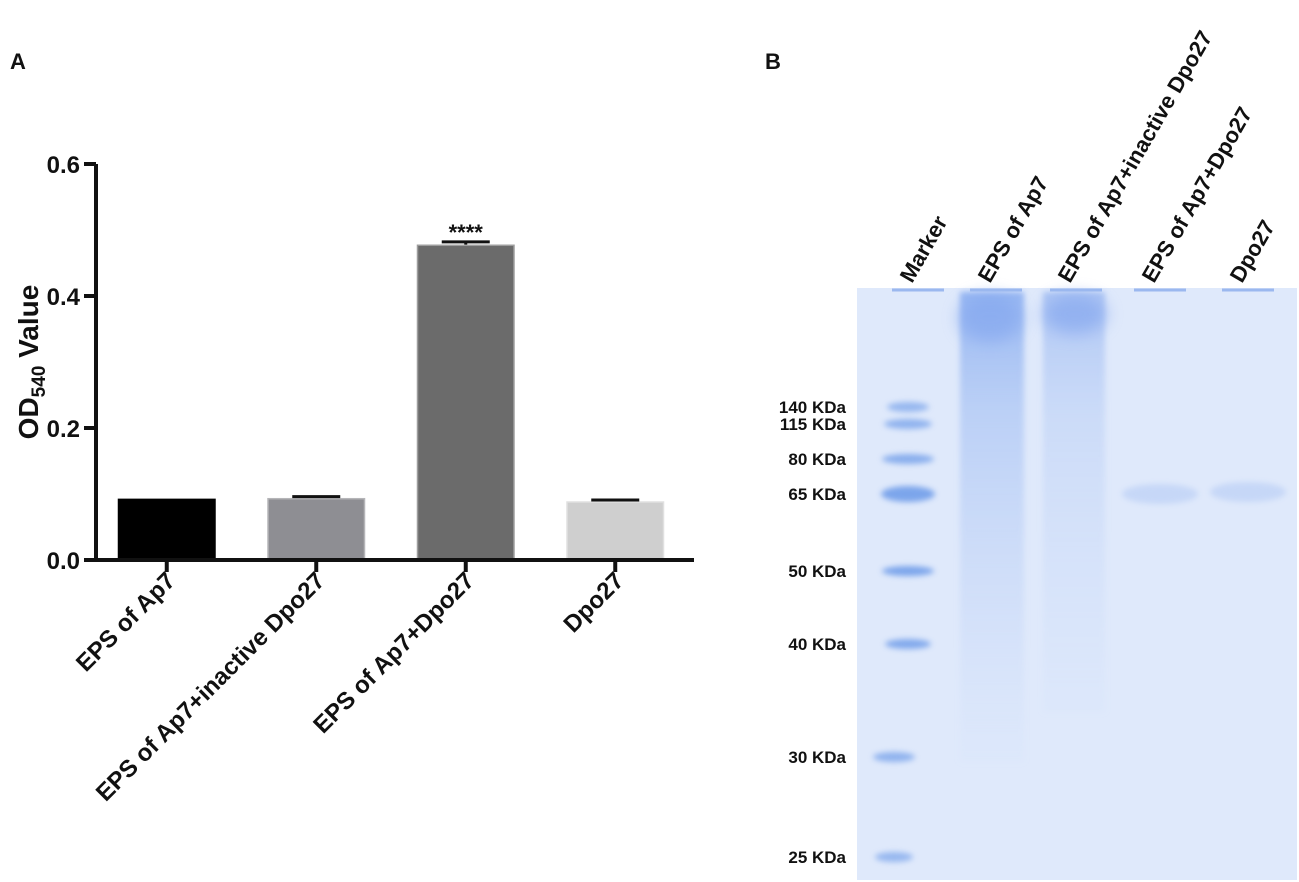 This screenshot has width=1299, height=882. I want to click on y-axis-title: OD540 Value, so click(31, 362).